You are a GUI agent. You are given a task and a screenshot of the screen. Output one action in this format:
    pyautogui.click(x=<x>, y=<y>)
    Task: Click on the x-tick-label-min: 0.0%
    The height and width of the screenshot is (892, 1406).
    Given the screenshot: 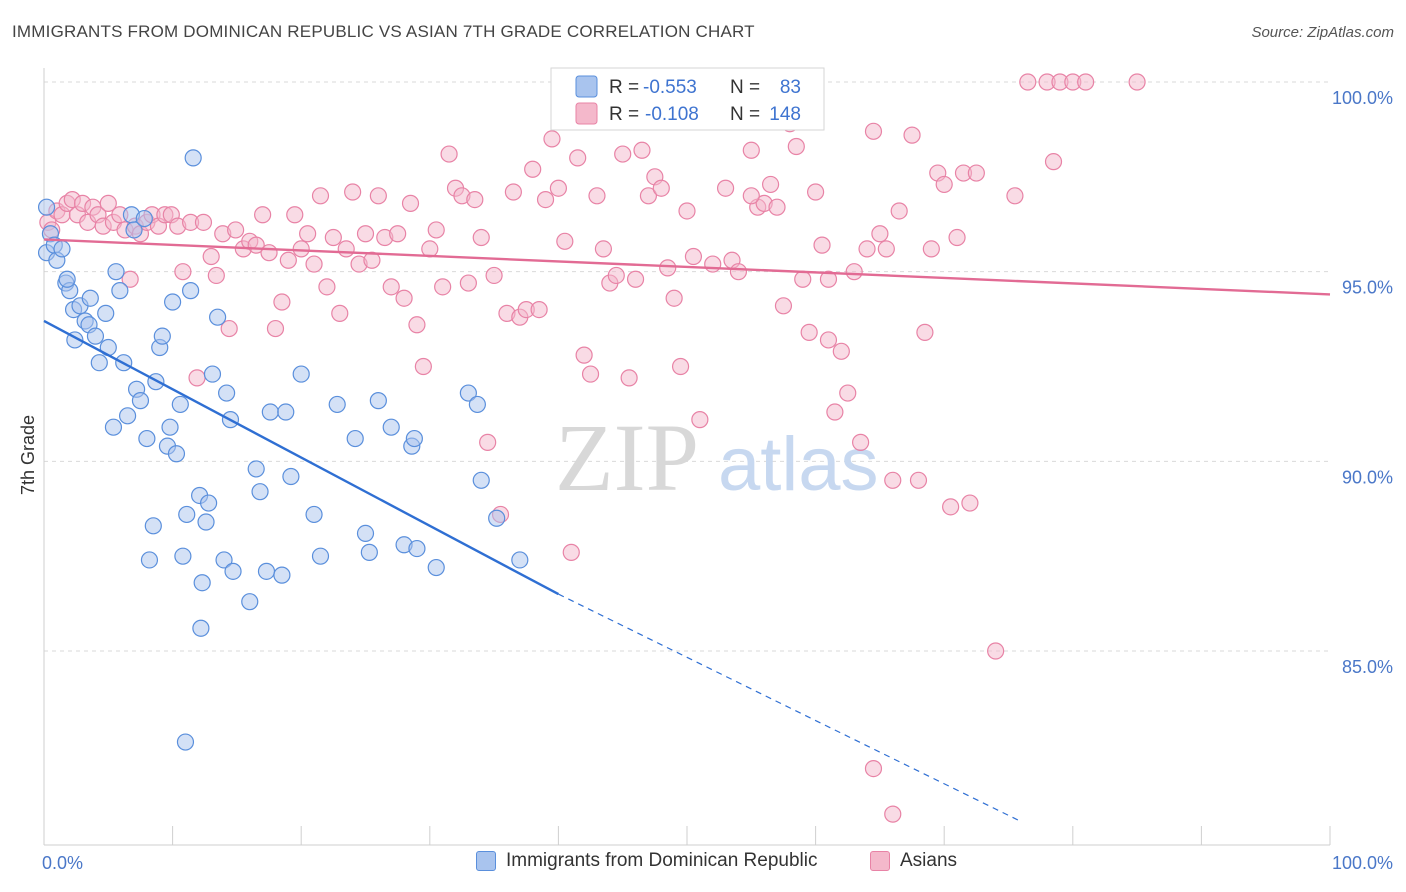 What is the action you would take?
    pyautogui.click(x=62, y=863)
    